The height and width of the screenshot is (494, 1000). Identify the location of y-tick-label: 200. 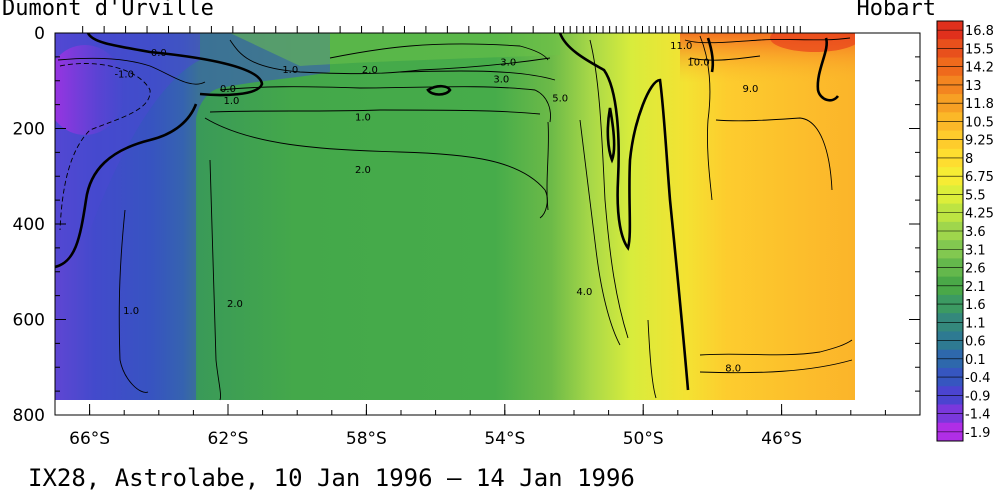
(29, 130).